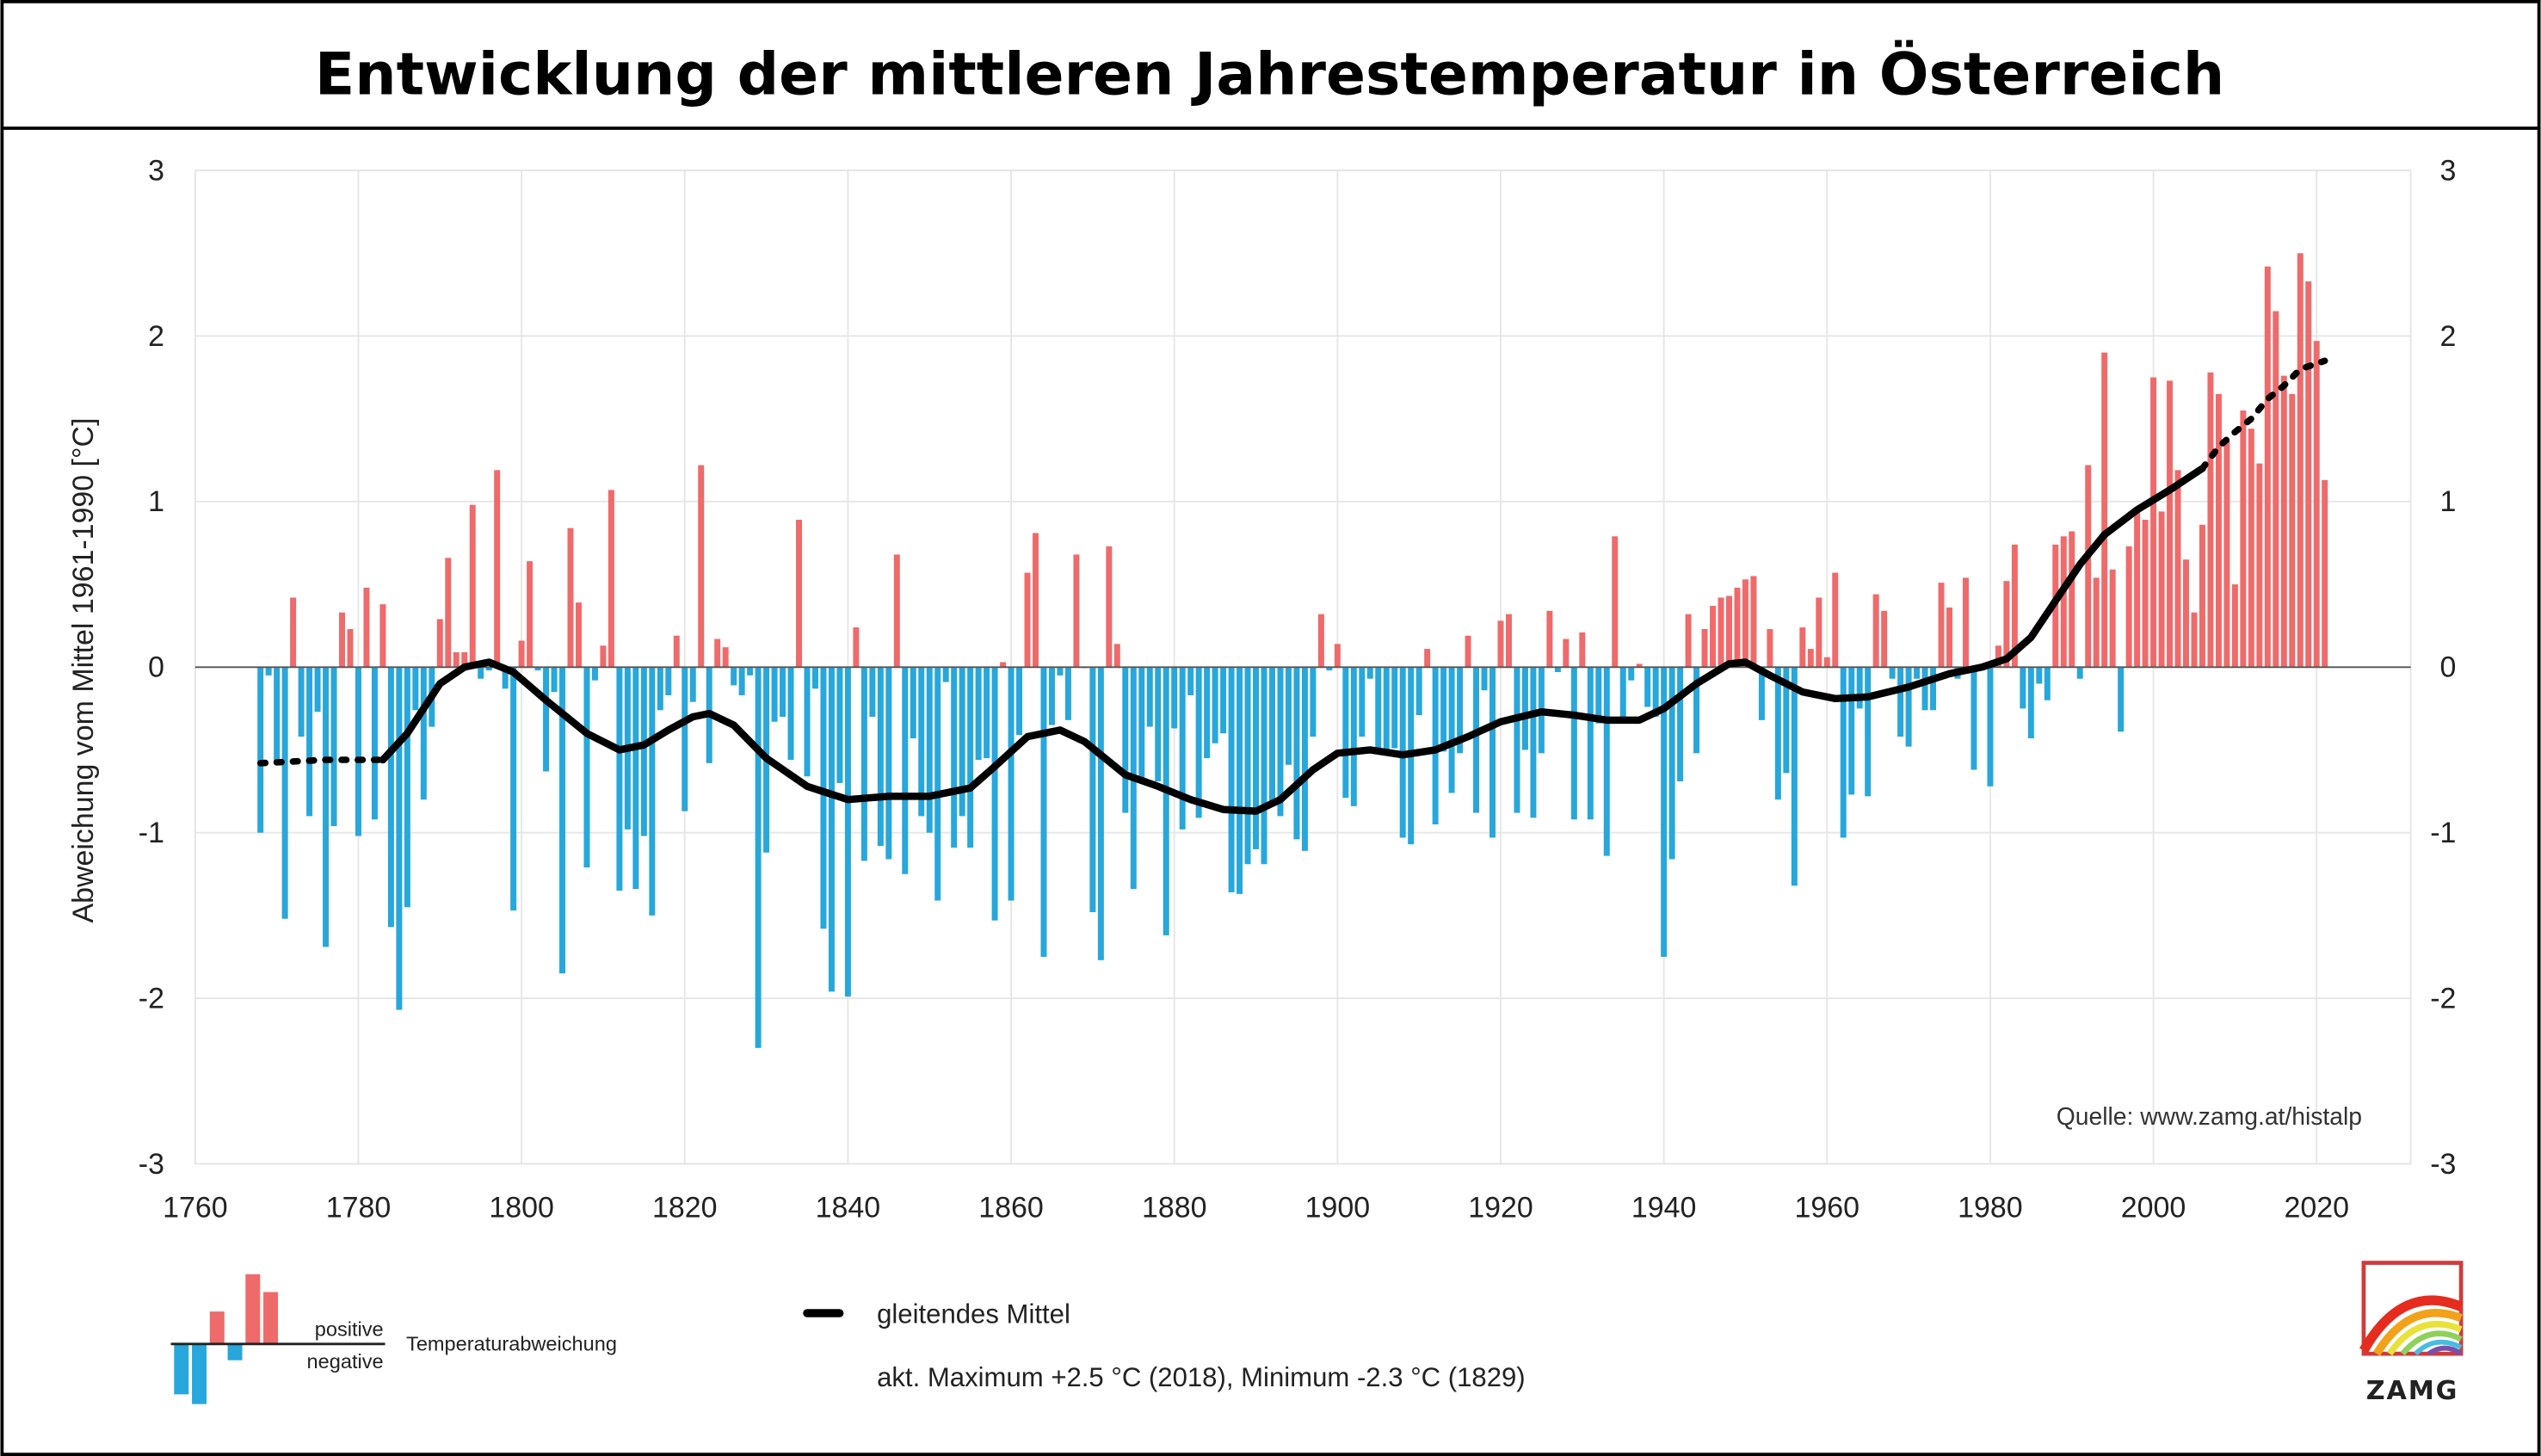 This screenshot has height=1456, width=2541. I want to click on bar-1969, so click(1900, 702).